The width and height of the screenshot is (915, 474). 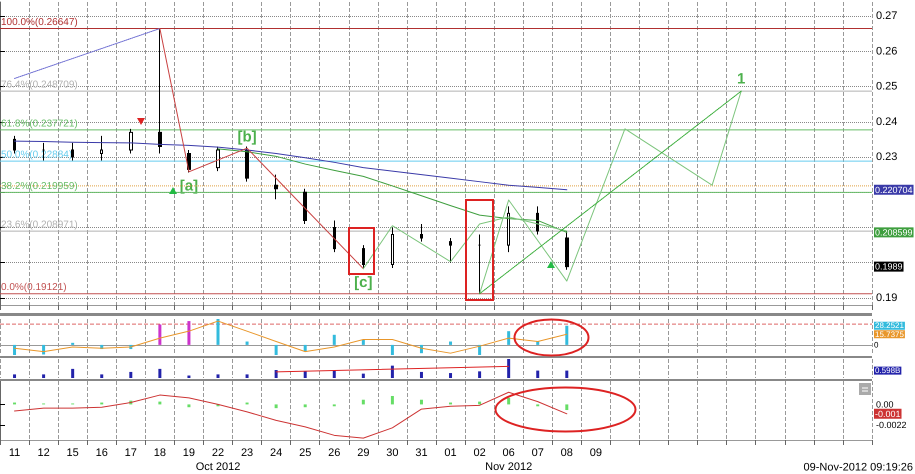 What do you see at coordinates (218, 460) in the screenshot?
I see `x-tick-label: 22 Oct 2012` at bounding box center [218, 460].